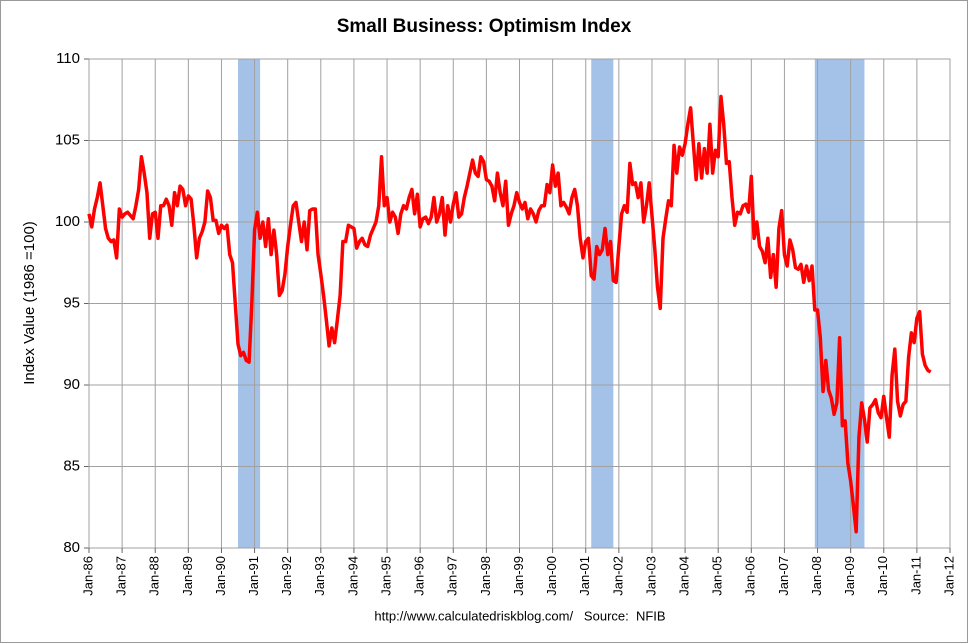 The height and width of the screenshot is (643, 968). What do you see at coordinates (750, 576) in the screenshot?
I see `x-tick-label: Jan-06` at bounding box center [750, 576].